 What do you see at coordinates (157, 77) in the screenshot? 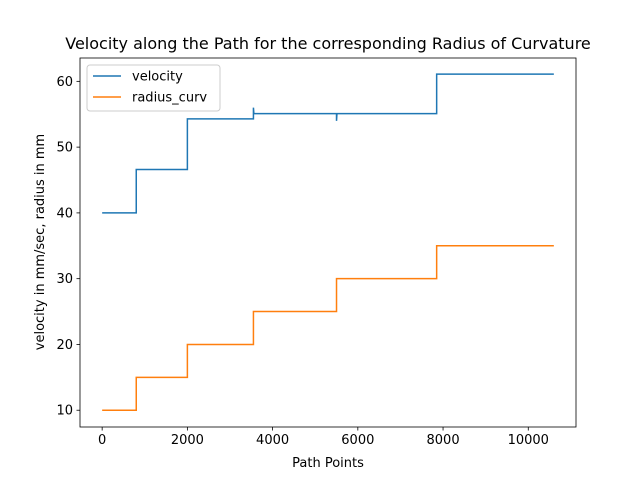
I see `legend-label-velocity: velocity` at bounding box center [157, 77].